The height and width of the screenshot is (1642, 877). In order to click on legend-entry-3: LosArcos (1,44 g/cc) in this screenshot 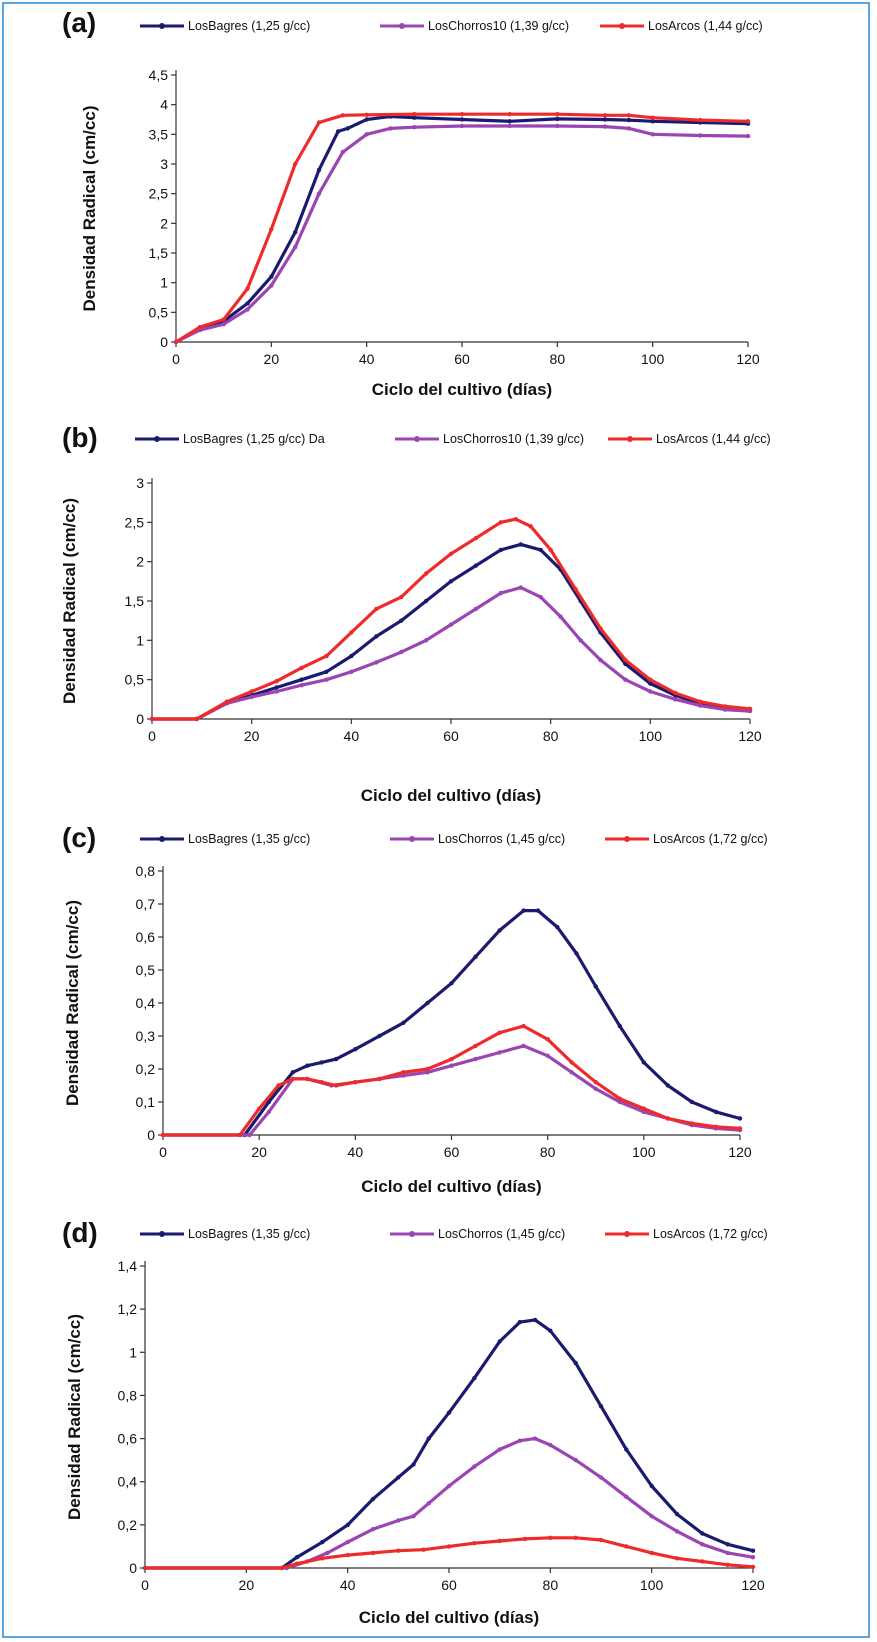, I will do `click(681, 26)`.